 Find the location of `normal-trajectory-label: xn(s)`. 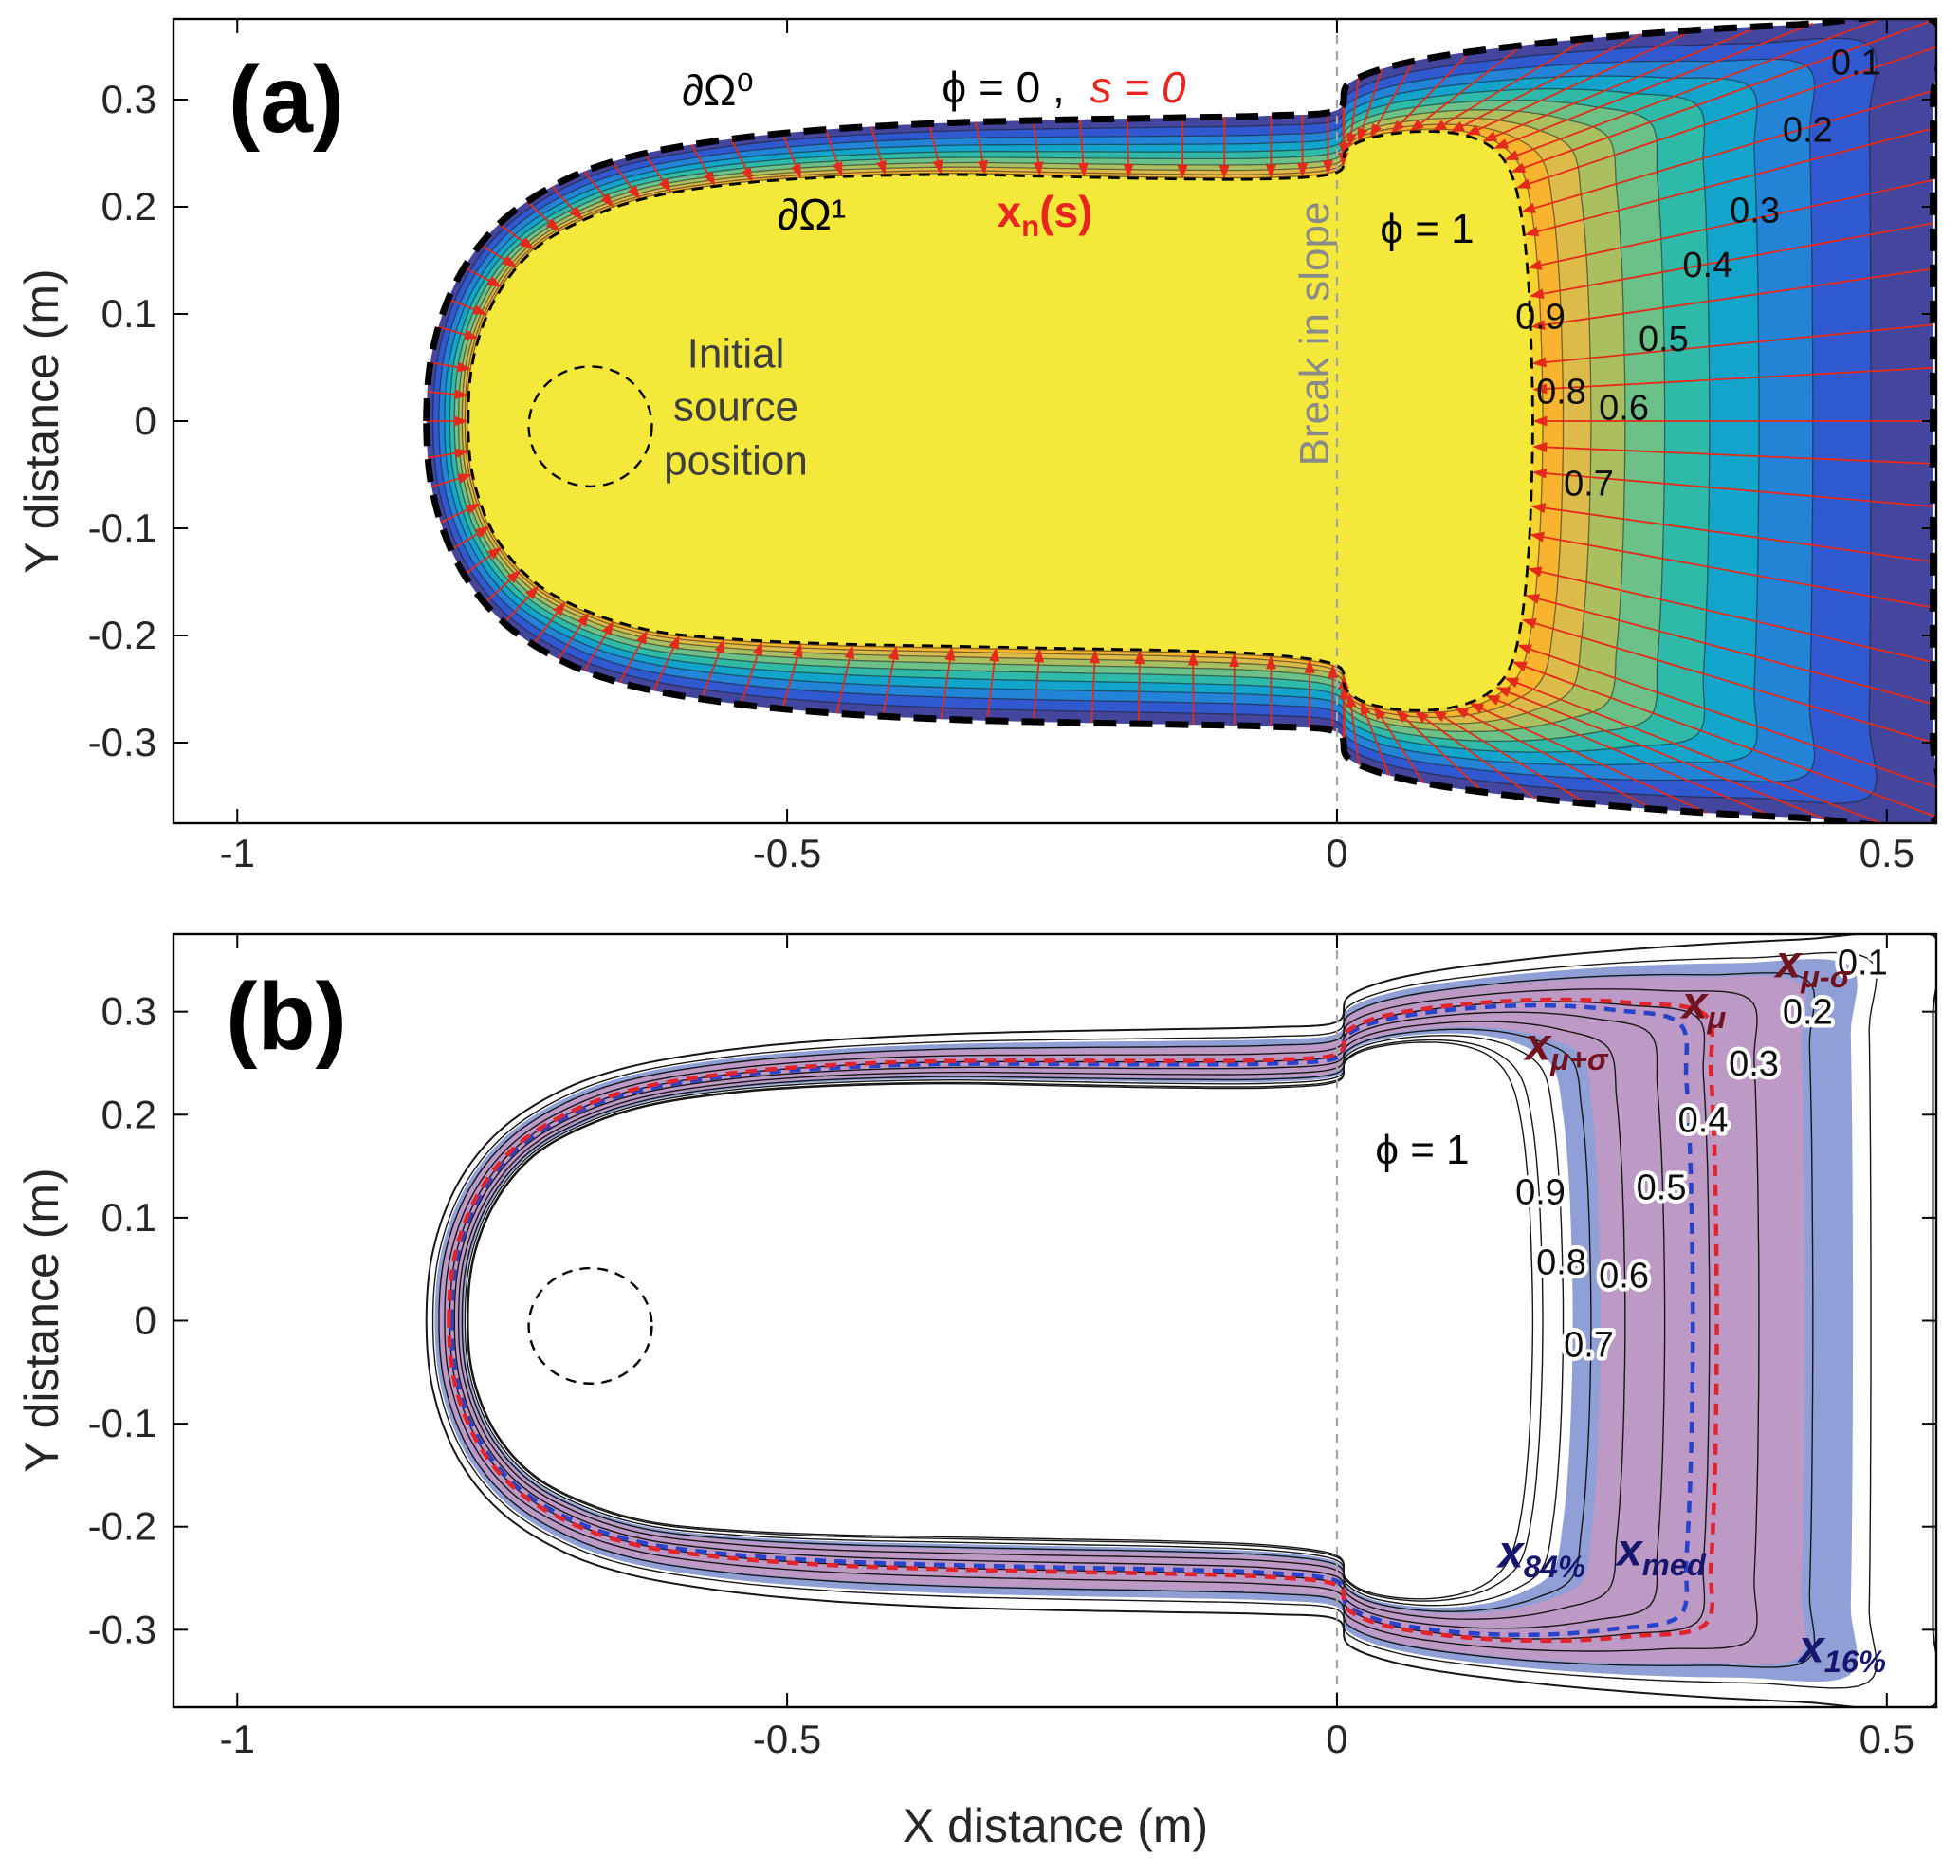

normal-trajectory-label: xn(s) is located at coordinates (1045, 215).